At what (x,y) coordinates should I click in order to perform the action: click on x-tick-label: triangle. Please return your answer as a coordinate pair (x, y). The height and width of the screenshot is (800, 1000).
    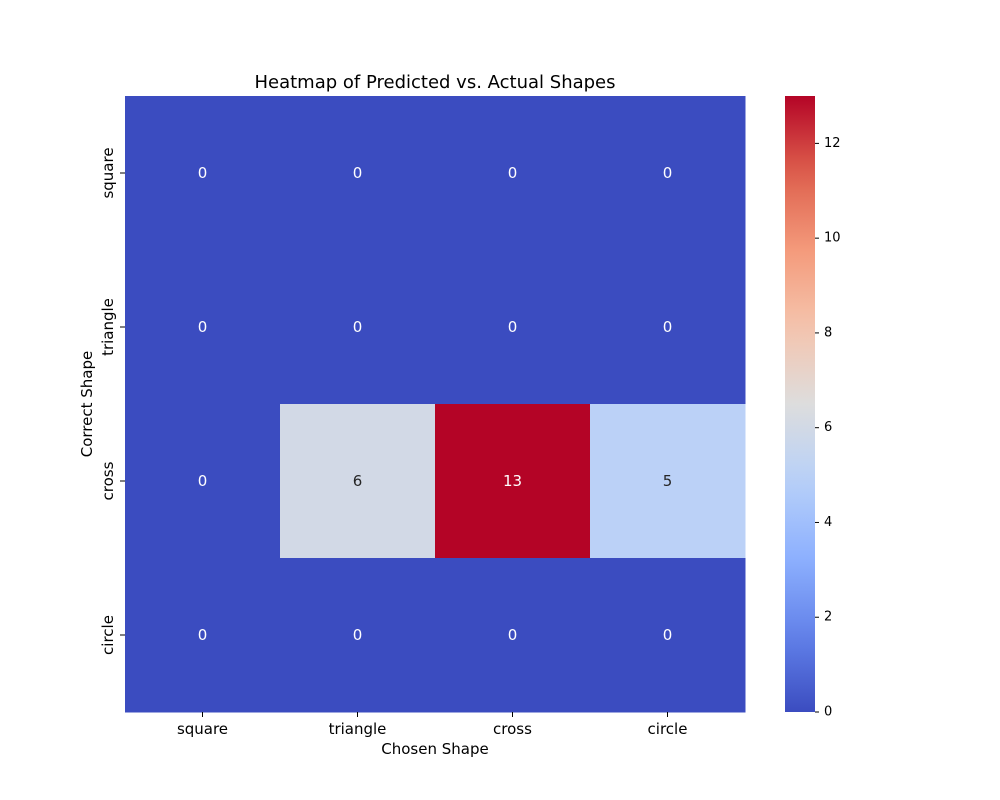
    Looking at the image, I should click on (358, 729).